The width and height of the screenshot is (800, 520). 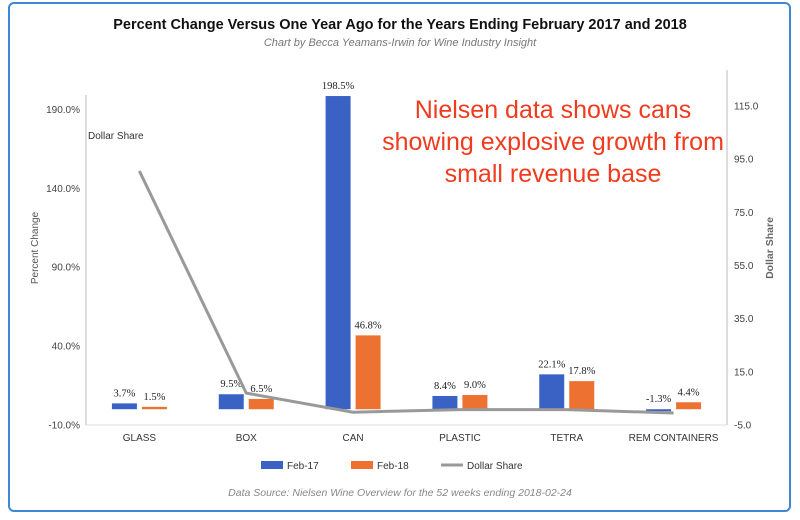 I want to click on category-label: PLASTIC, so click(x=460, y=438).